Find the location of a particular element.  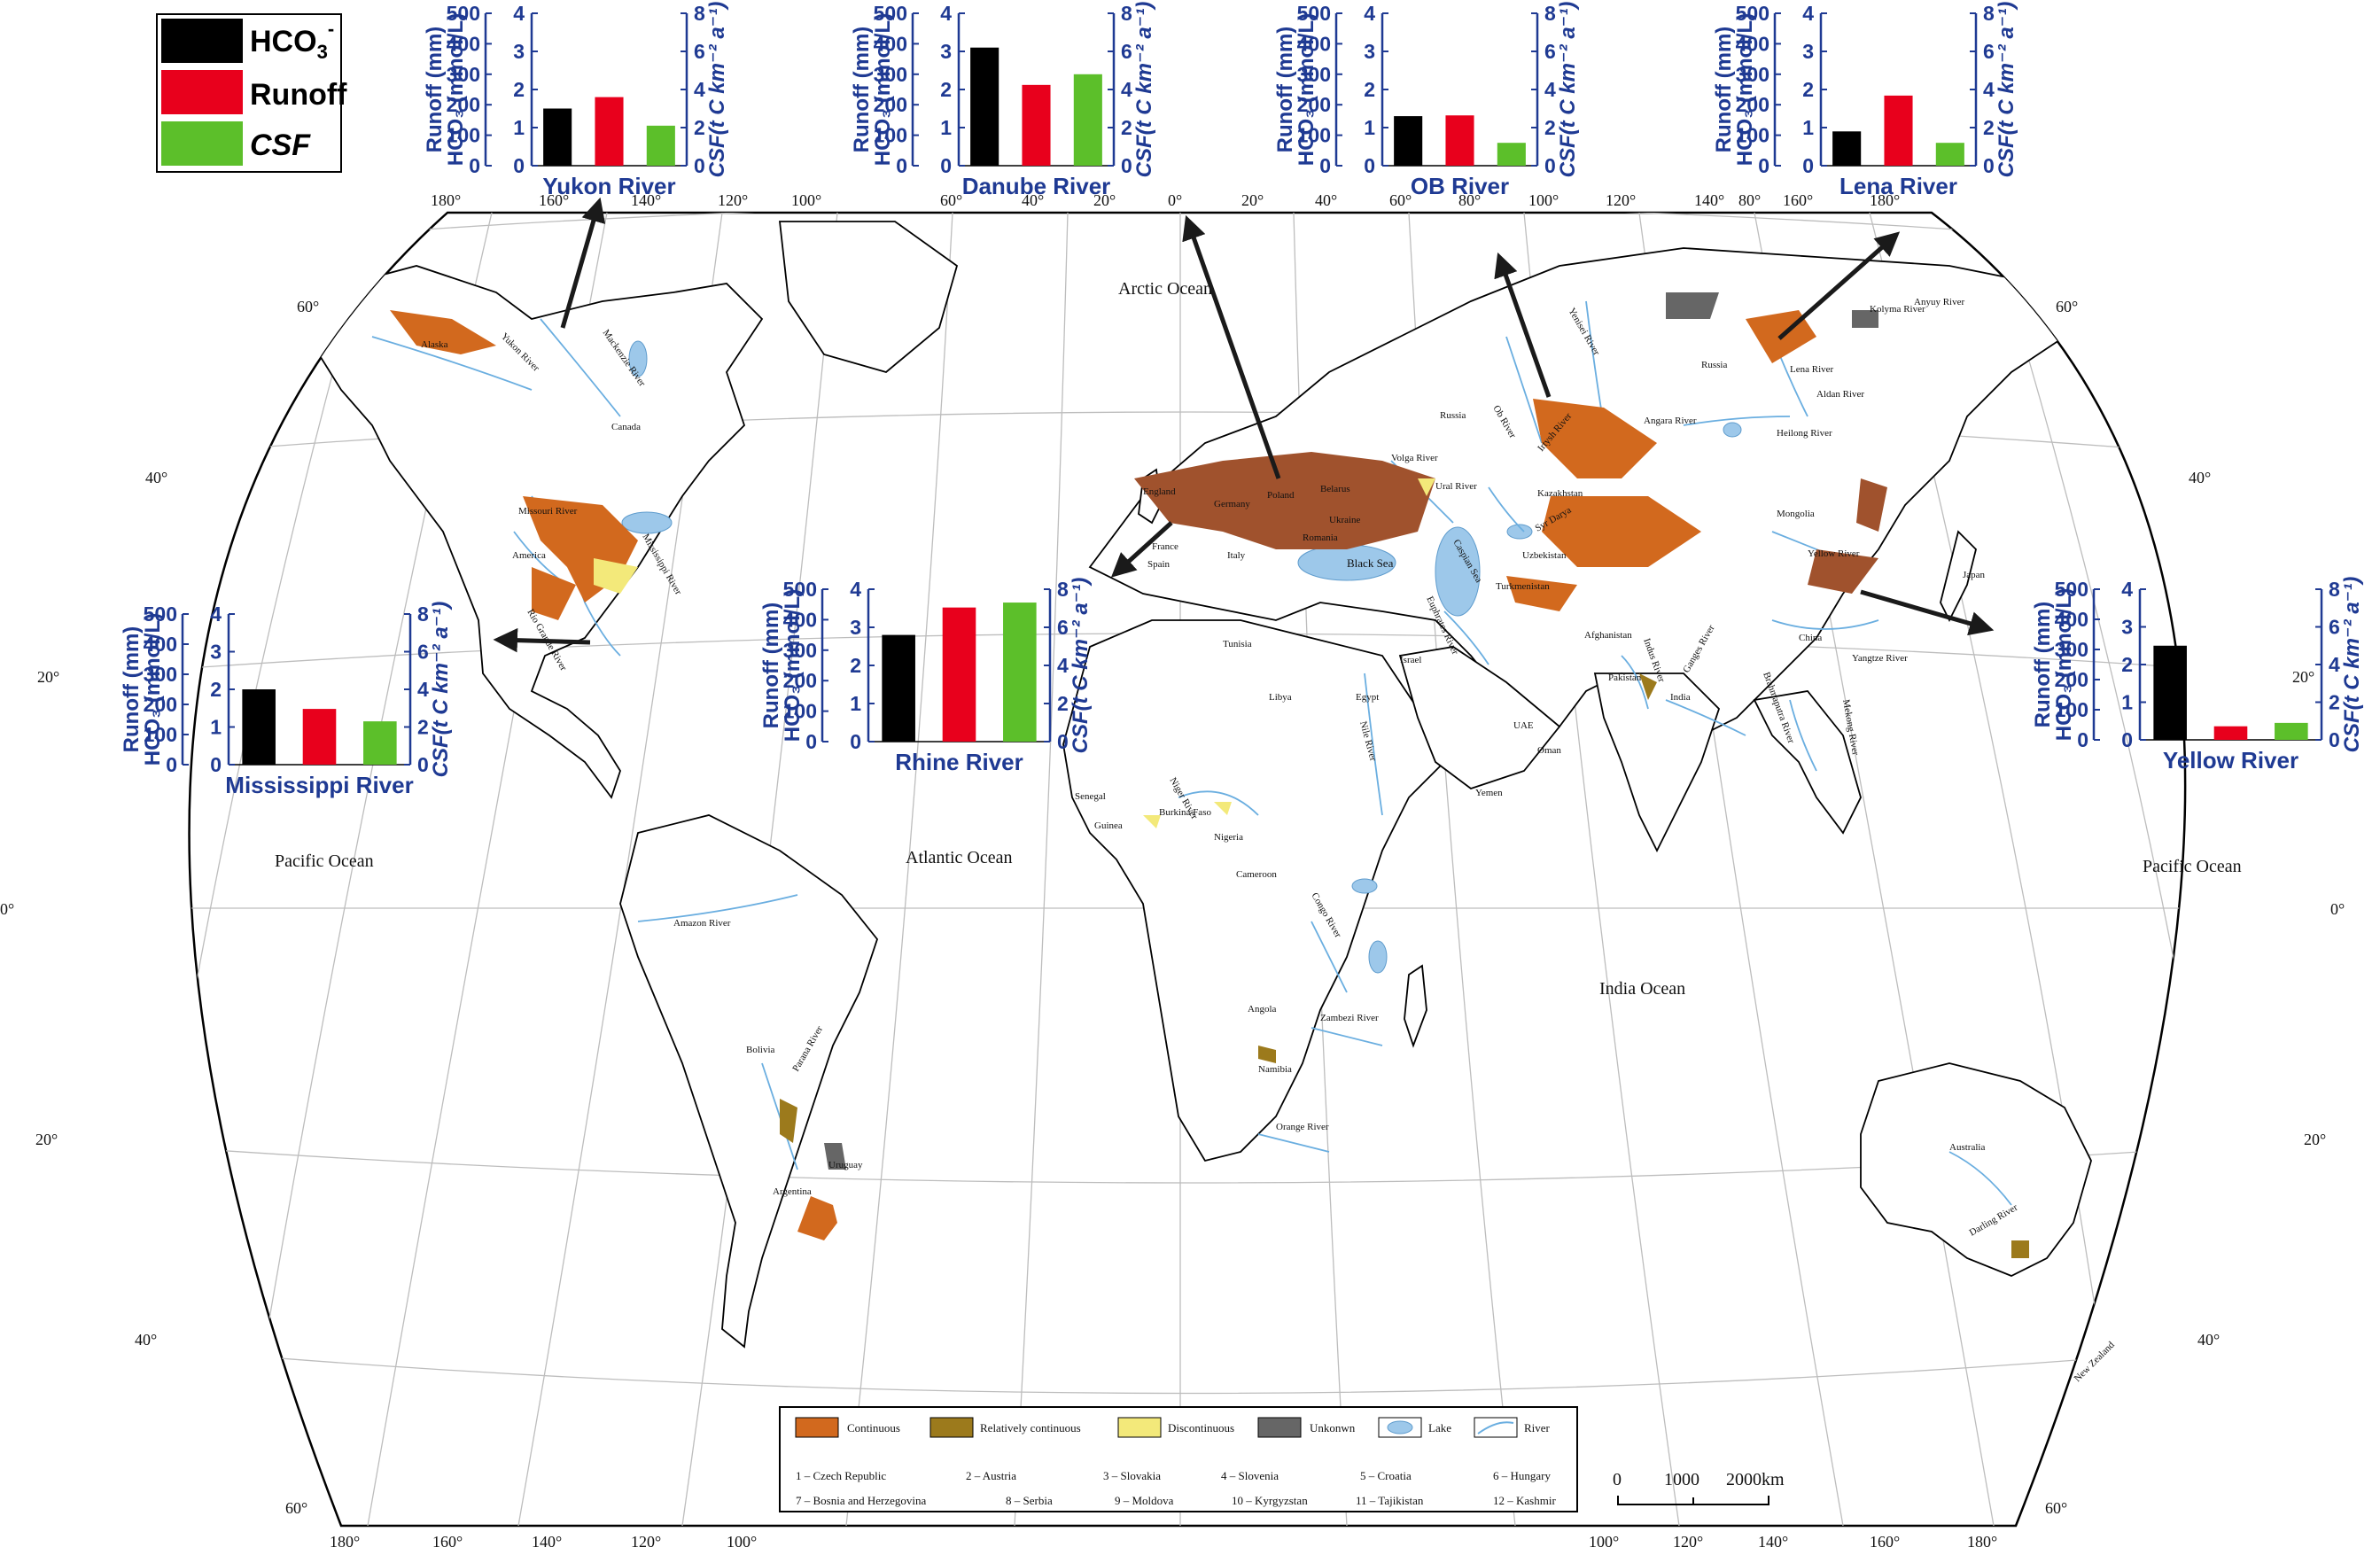

label-ukraine: Ukraine is located at coordinates (1345, 520).